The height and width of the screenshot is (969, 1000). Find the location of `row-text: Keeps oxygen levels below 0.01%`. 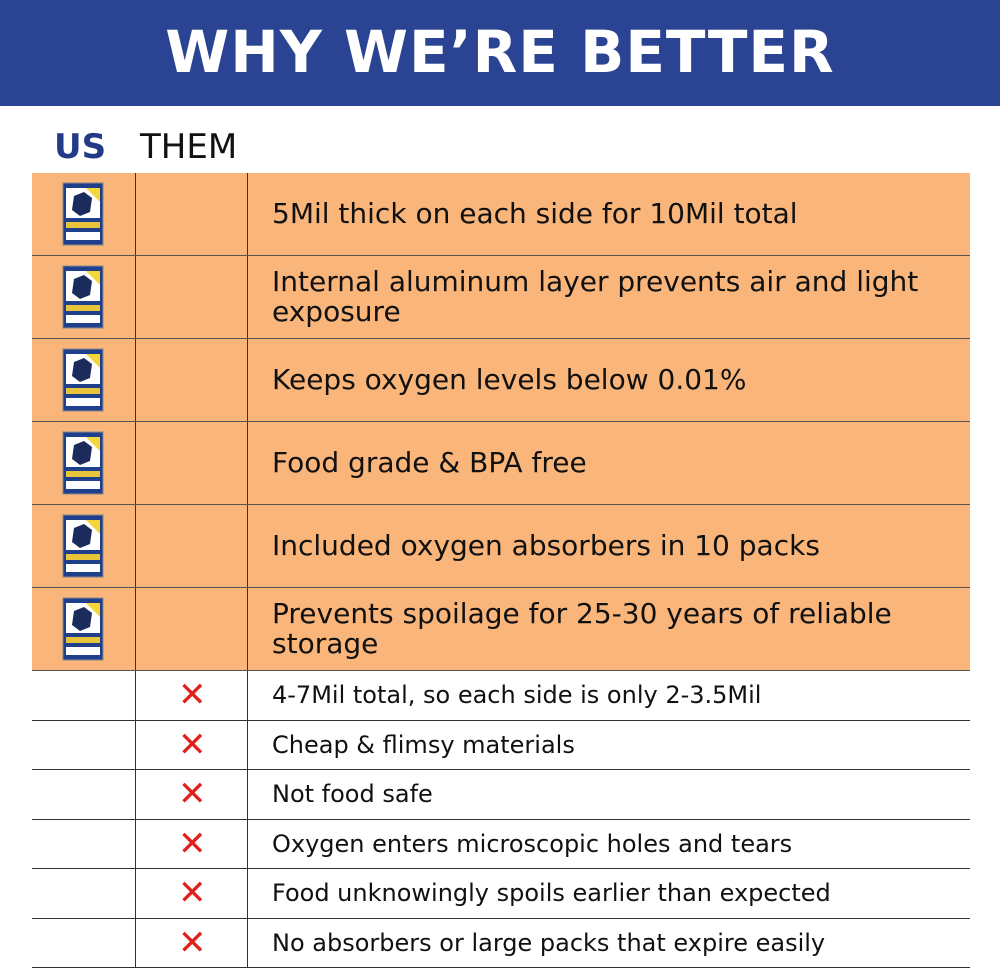

row-text: Keeps oxygen levels below 0.01% is located at coordinates (509, 379).